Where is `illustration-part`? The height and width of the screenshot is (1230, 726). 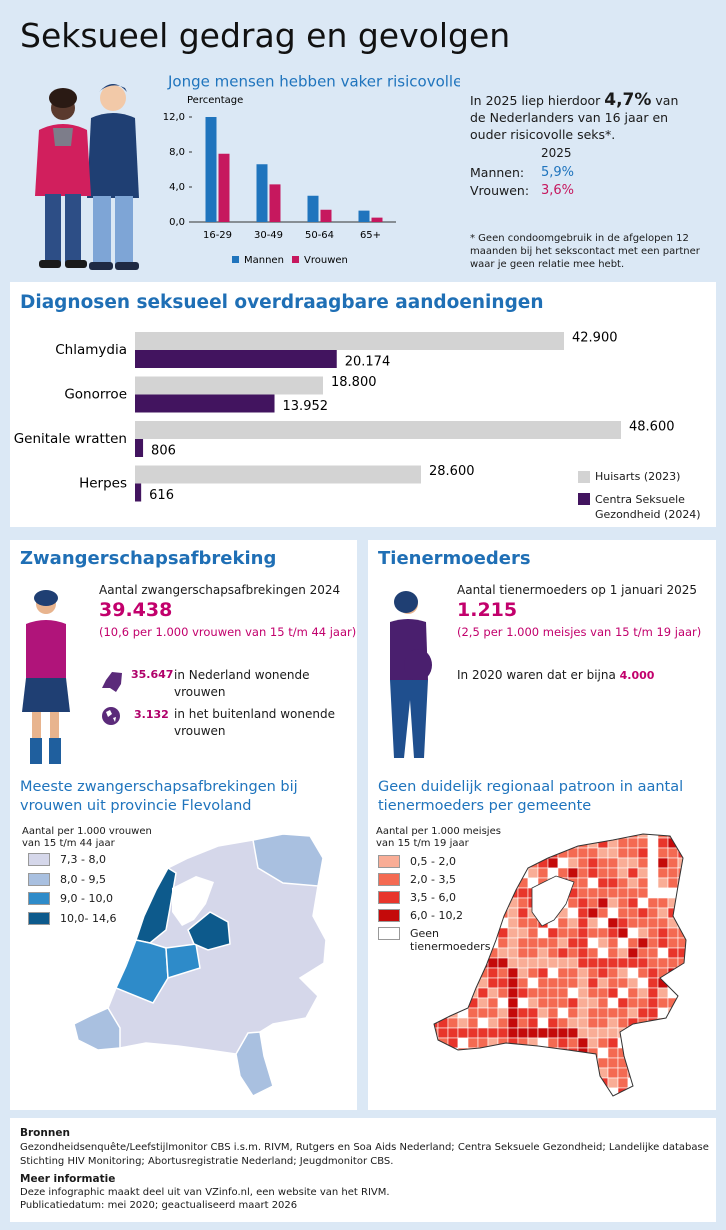
illustration-part is located at coordinates (409, 719).